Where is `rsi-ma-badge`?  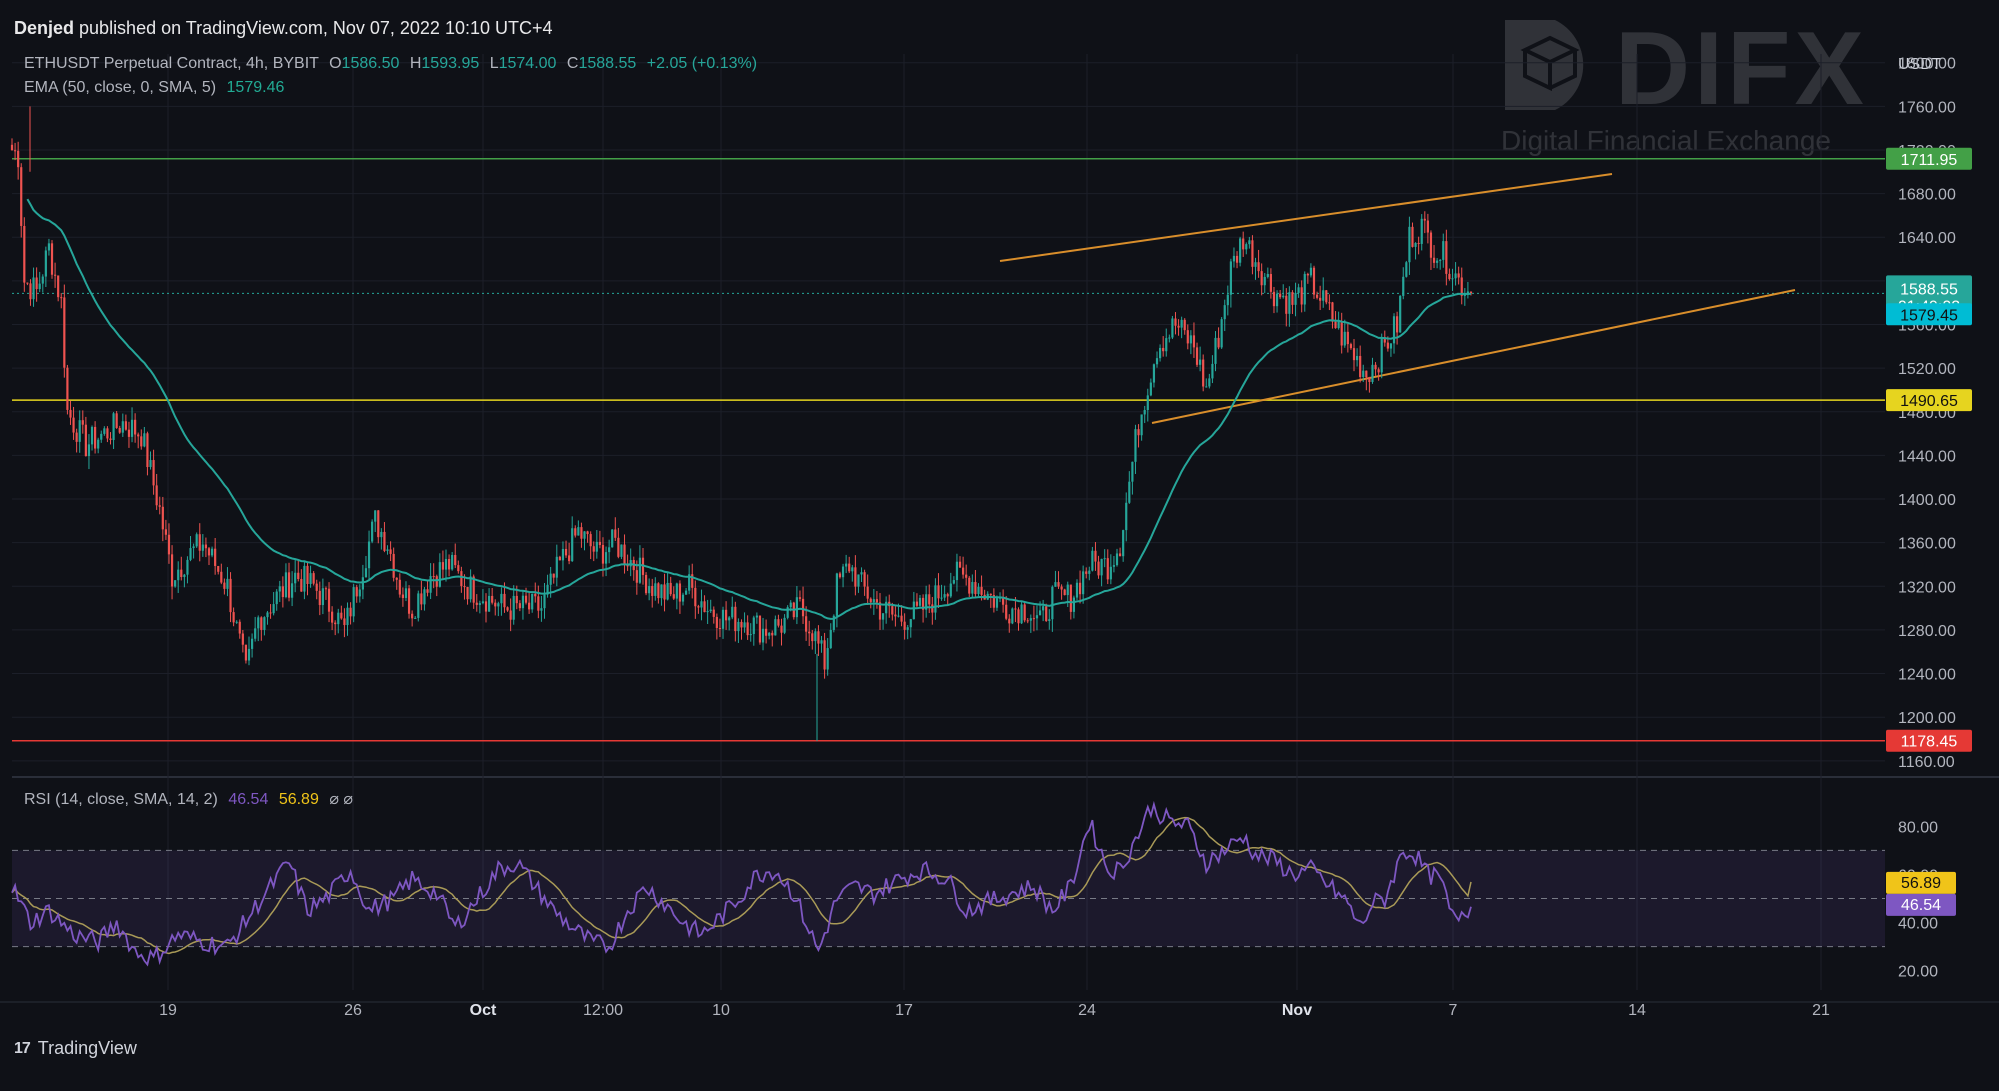
rsi-ma-badge is located at coordinates (1921, 882).